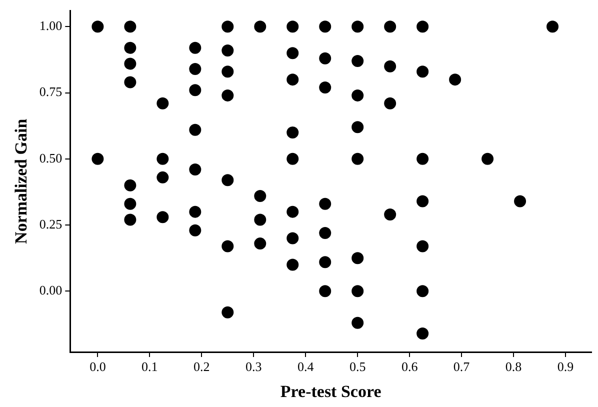  What do you see at coordinates (98, 366) in the screenshot?
I see `x-tick-label: 0.0` at bounding box center [98, 366].